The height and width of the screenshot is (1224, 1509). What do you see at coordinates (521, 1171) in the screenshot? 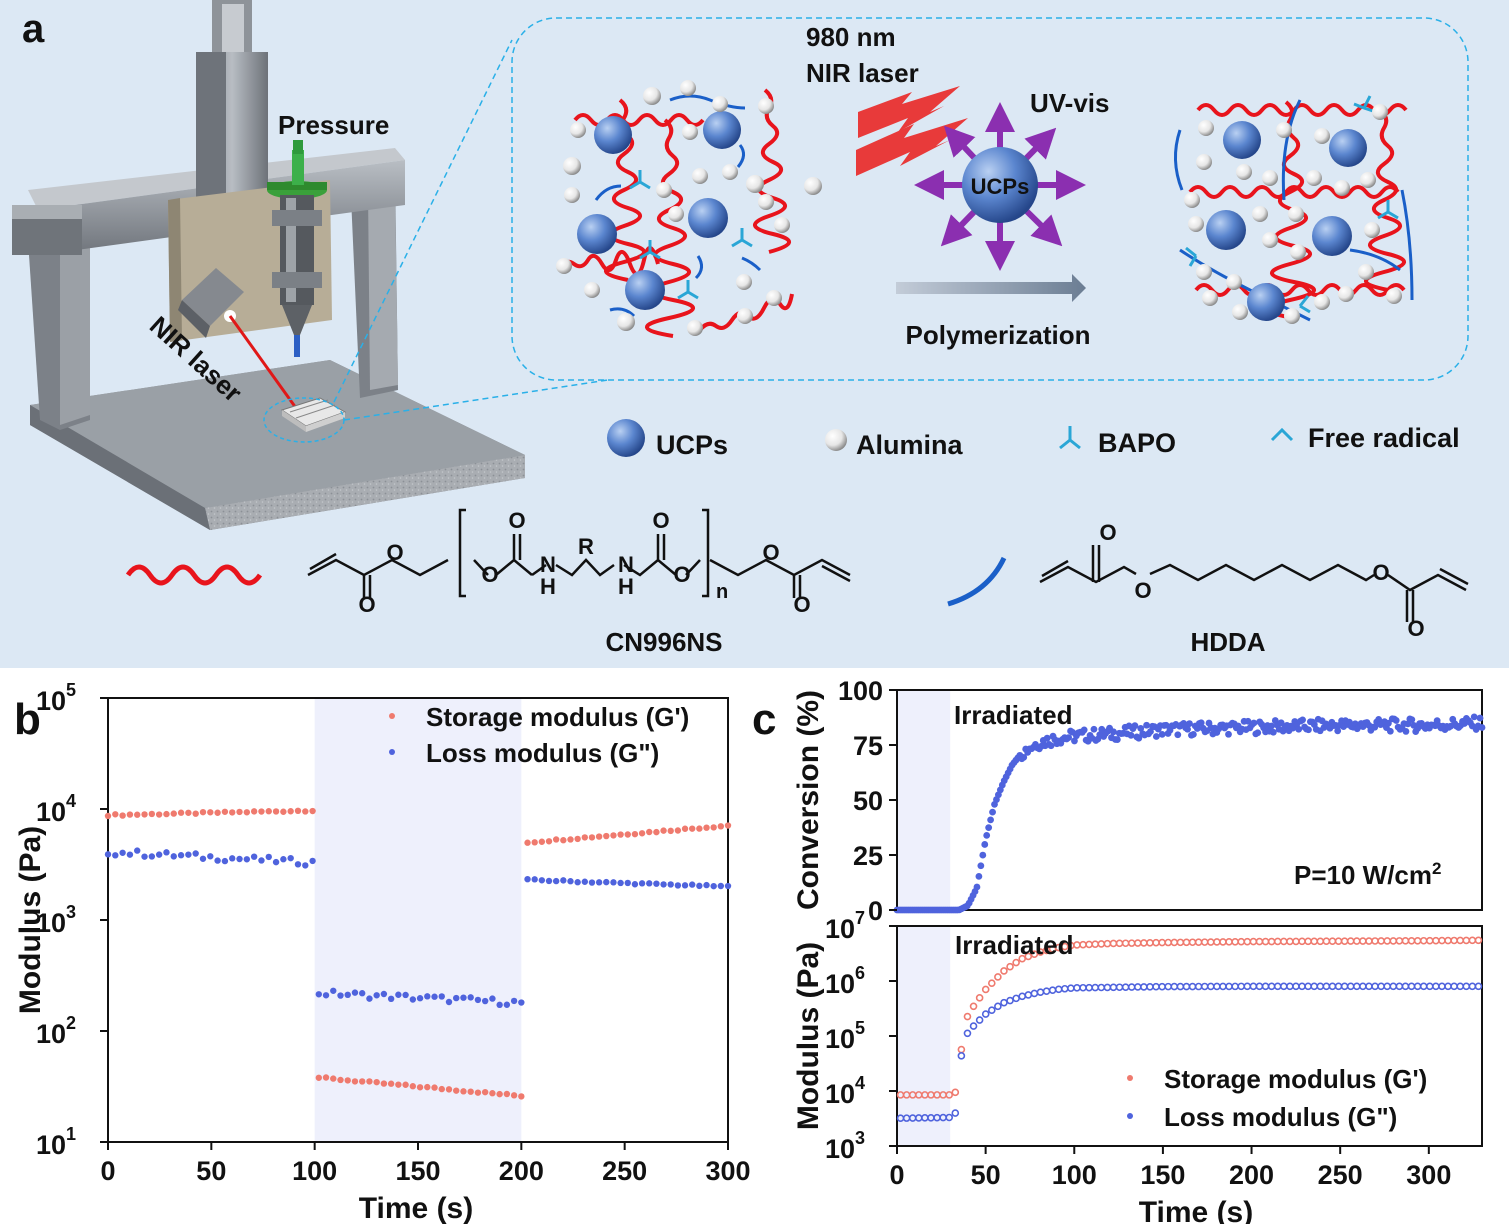
I see `x-tick-label: 200` at bounding box center [521, 1171].